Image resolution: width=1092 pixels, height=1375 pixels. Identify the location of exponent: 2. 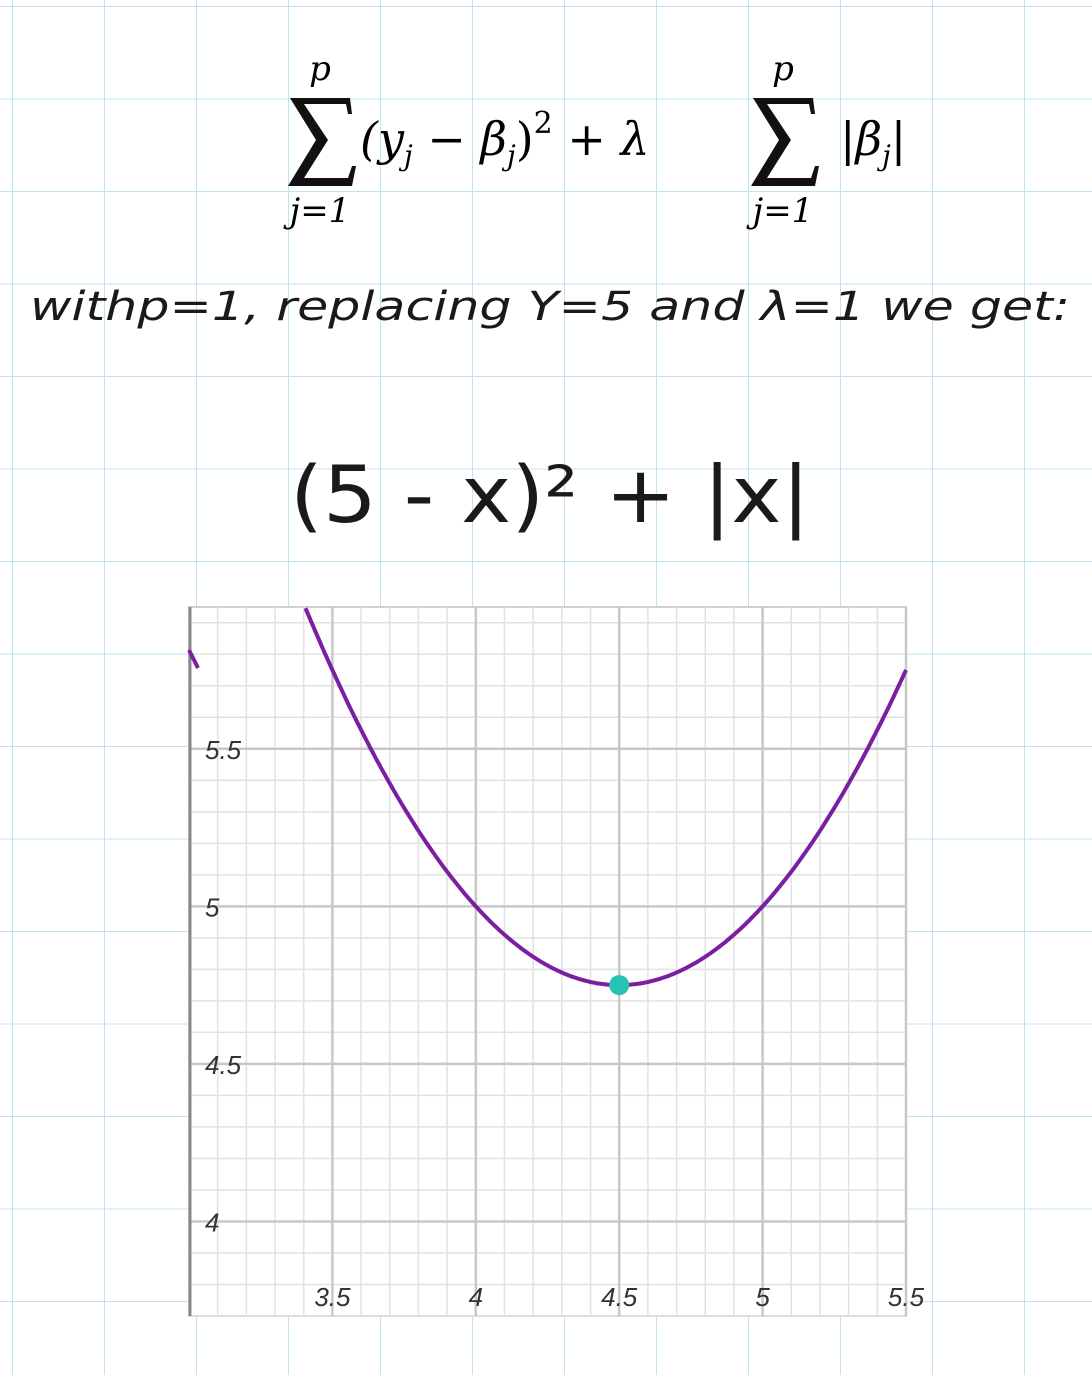
(543, 123).